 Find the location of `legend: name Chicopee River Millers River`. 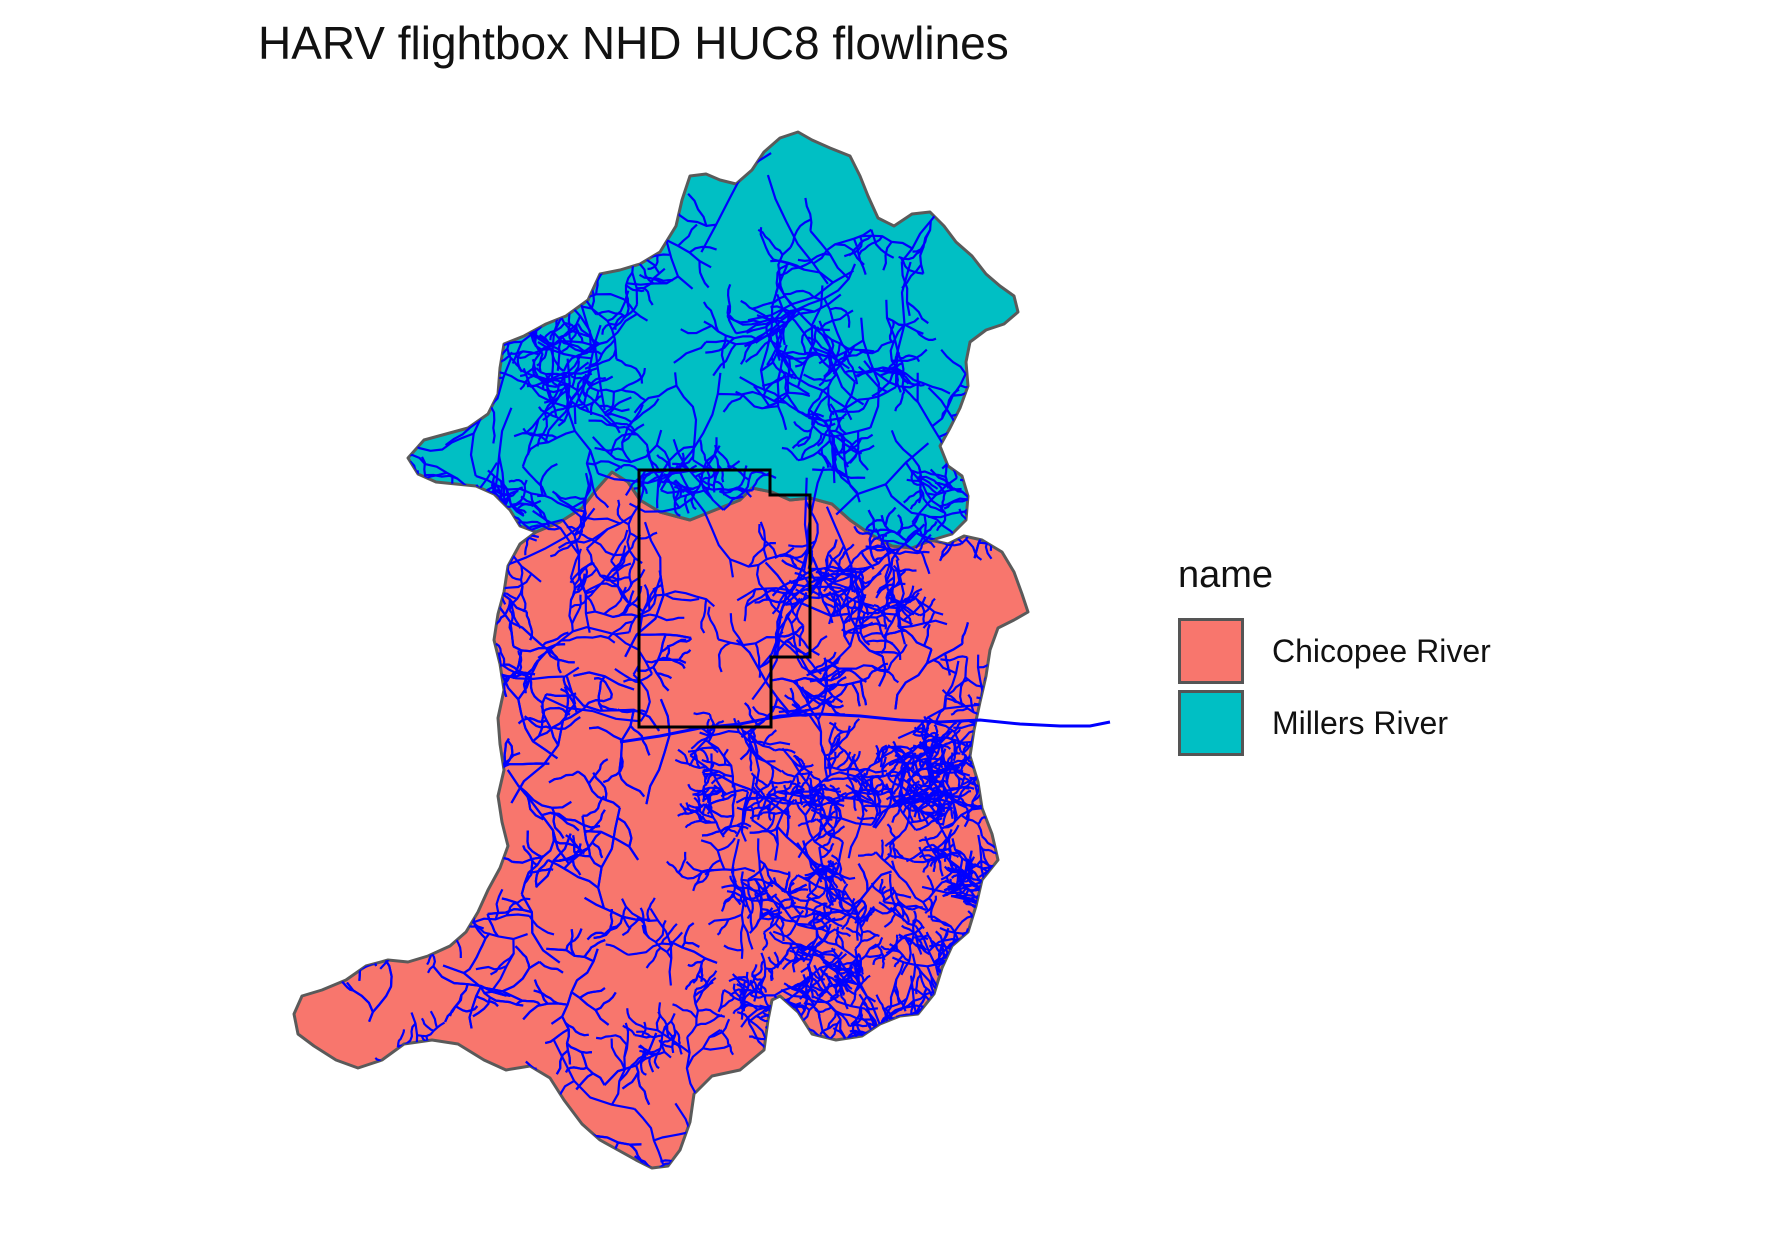

legend: name Chicopee River Millers River is located at coordinates (1334, 656).